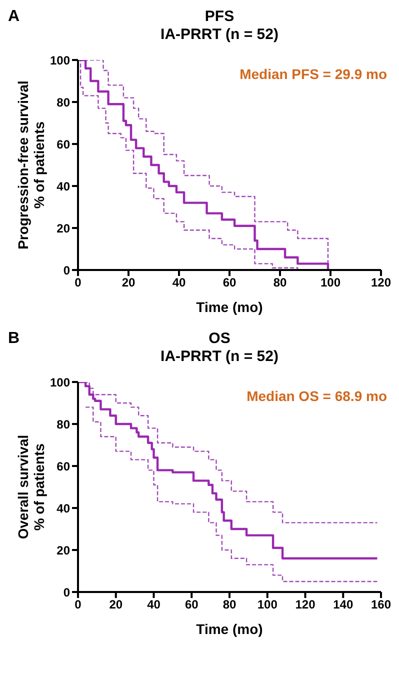 This screenshot has height=695, width=399. What do you see at coordinates (316, 396) in the screenshot?
I see `annotation: Median OS = 68.9 mo` at bounding box center [316, 396].